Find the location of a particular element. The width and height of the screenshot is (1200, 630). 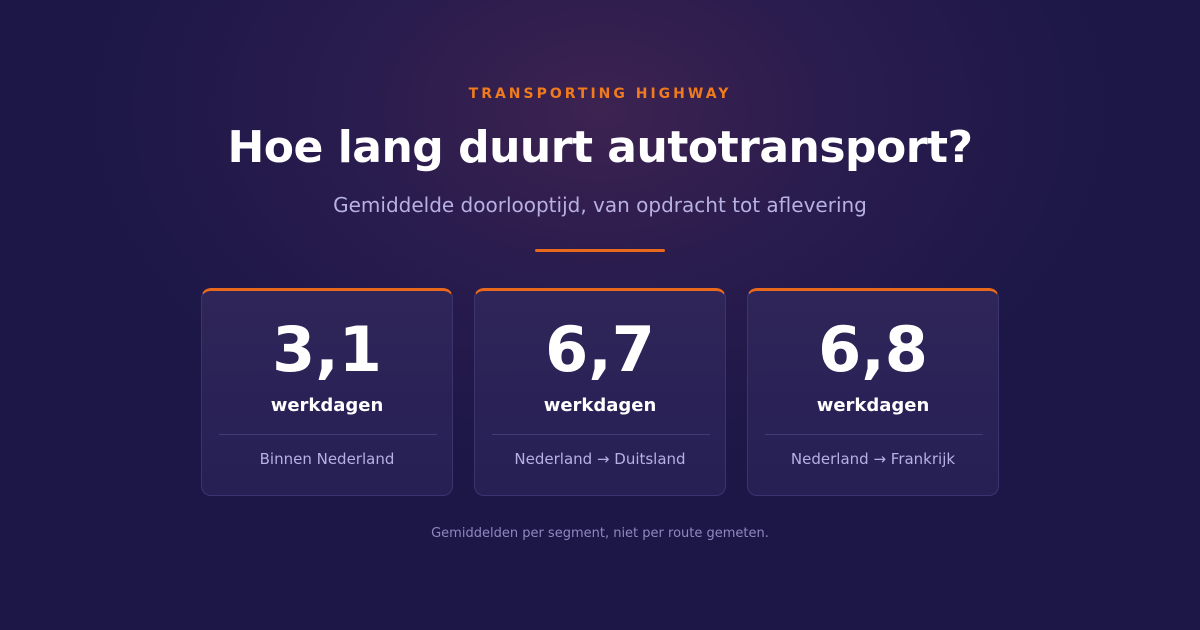

stat-value: 3,1 is located at coordinates (327, 349).